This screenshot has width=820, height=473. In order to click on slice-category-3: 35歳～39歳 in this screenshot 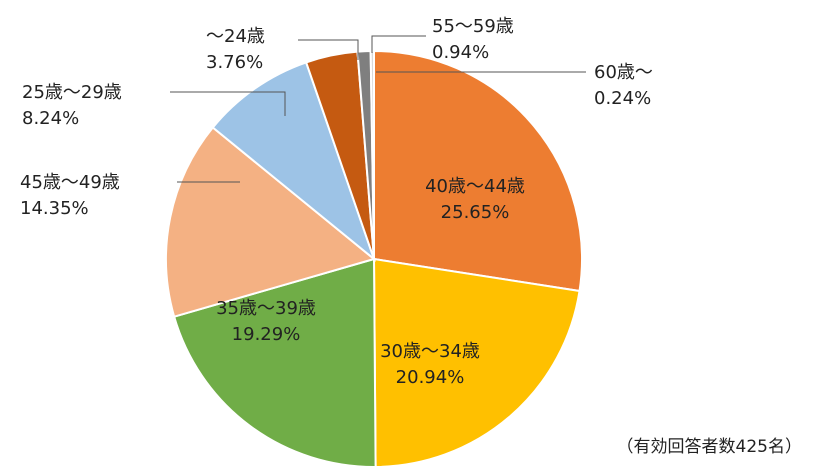, I will do `click(266, 308)`.